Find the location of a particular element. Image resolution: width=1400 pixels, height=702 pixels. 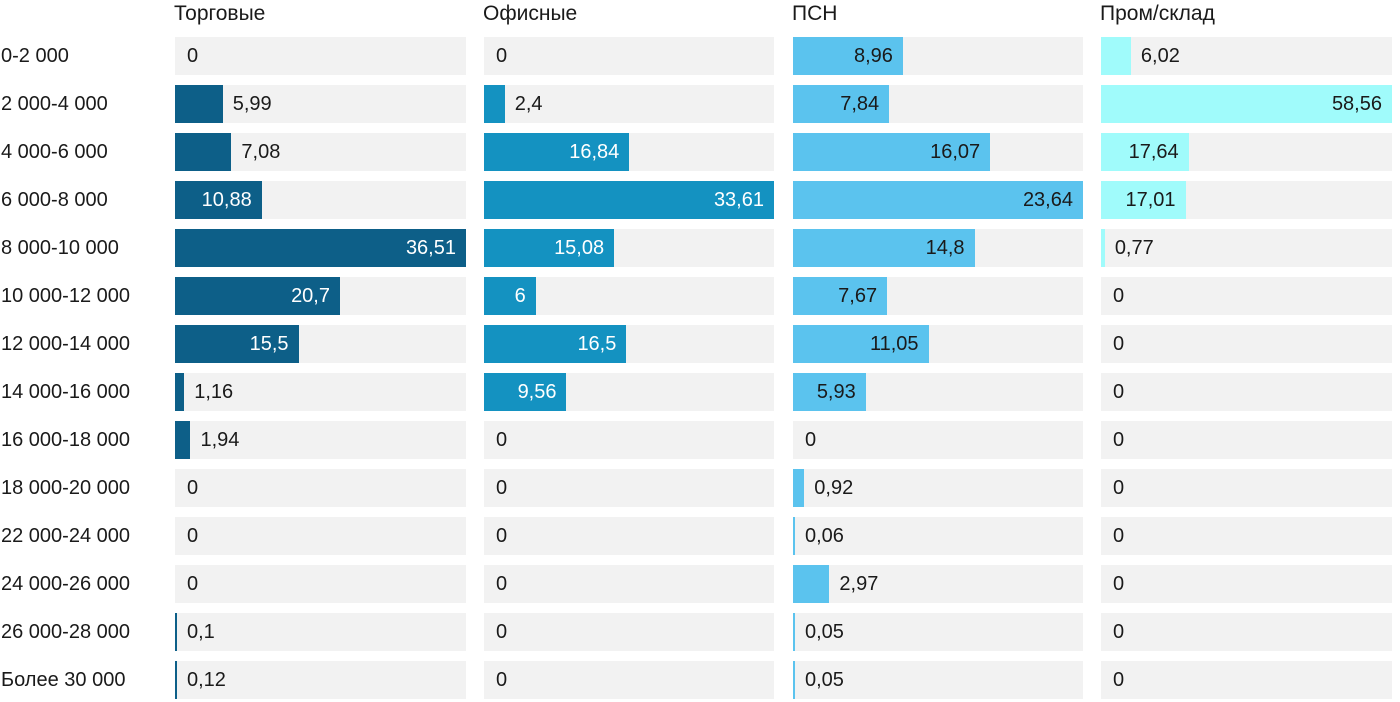

bar-value-label: 1,16 is located at coordinates (214, 392).